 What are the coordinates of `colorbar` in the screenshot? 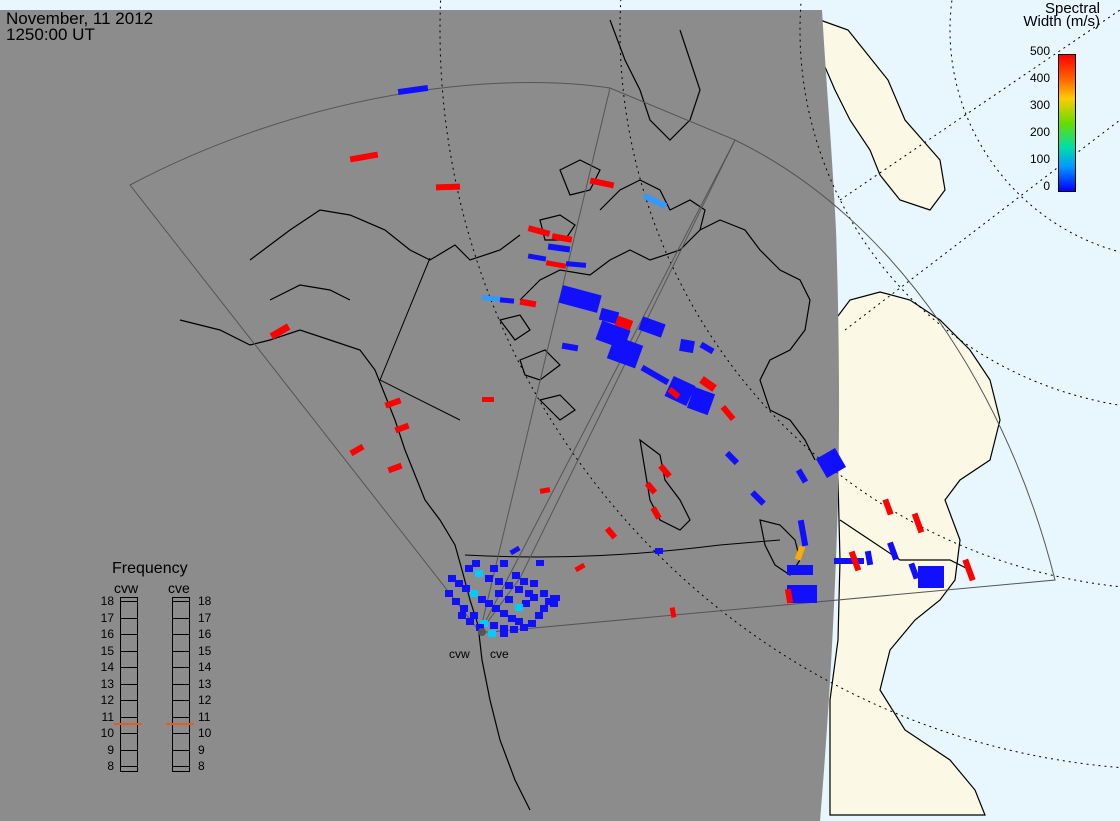 It's located at (1067, 123).